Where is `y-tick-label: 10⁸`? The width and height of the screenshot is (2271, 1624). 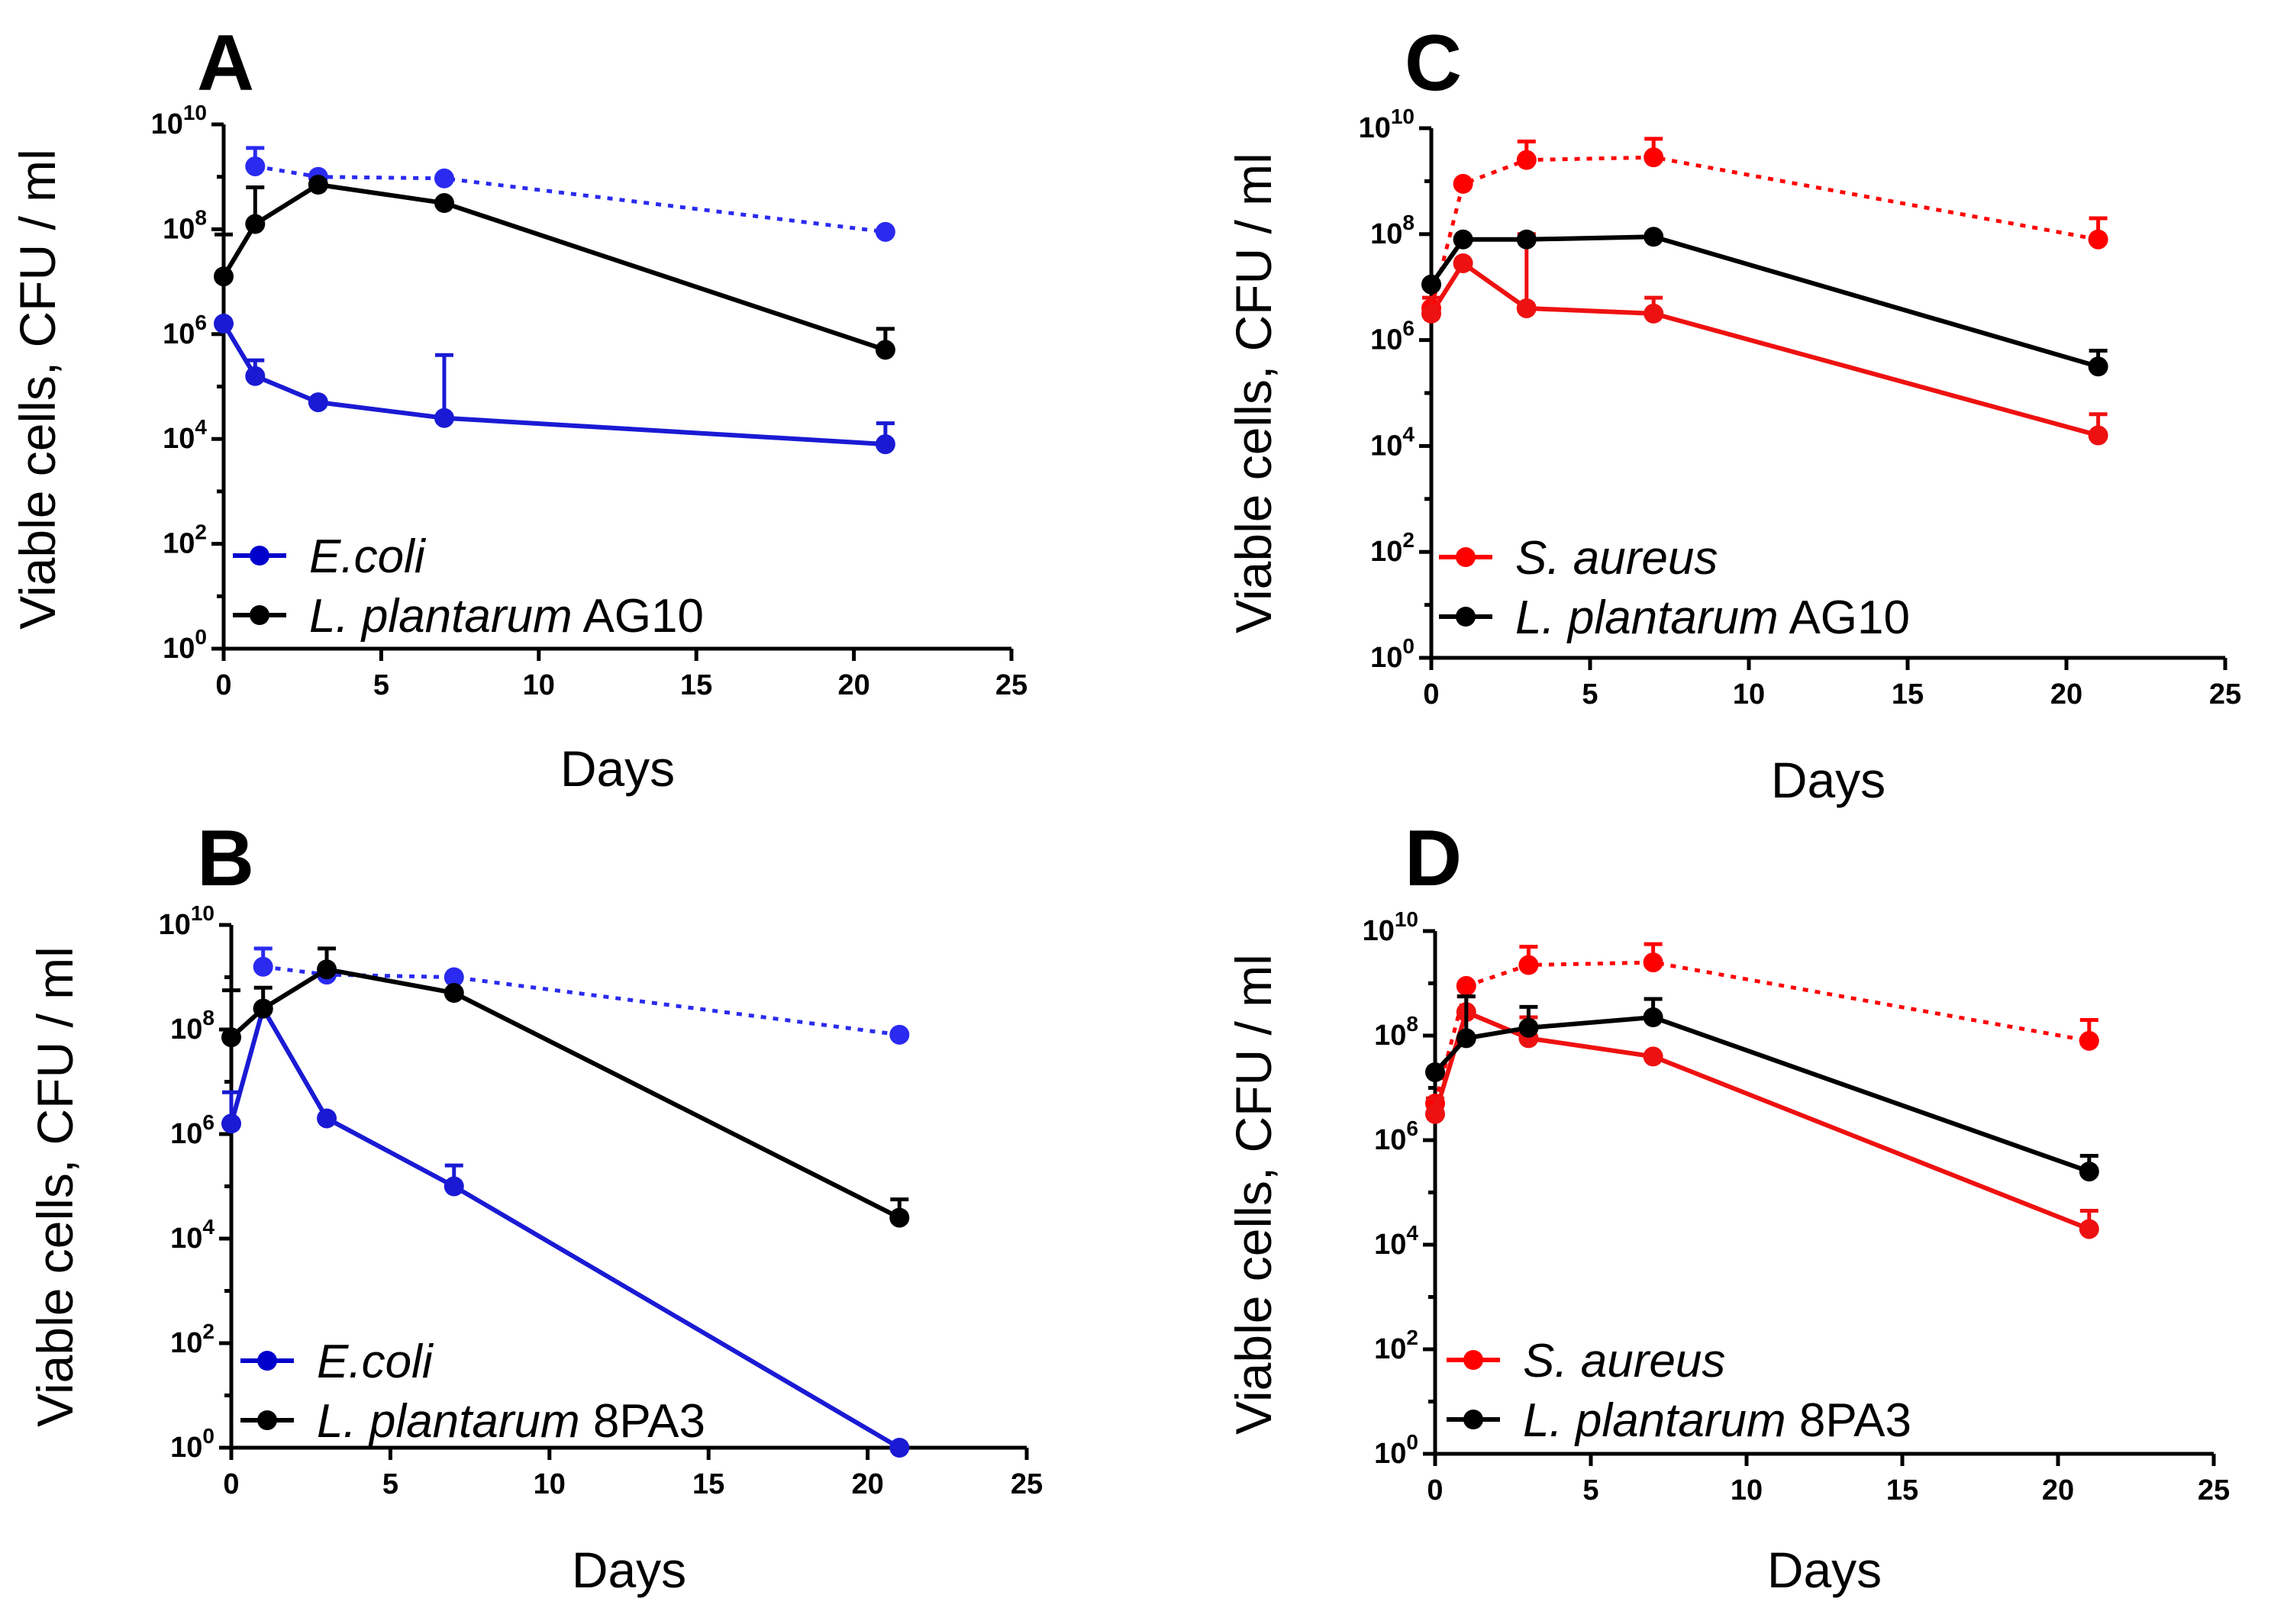 y-tick-label: 10⁸ is located at coordinates (1396, 1032).